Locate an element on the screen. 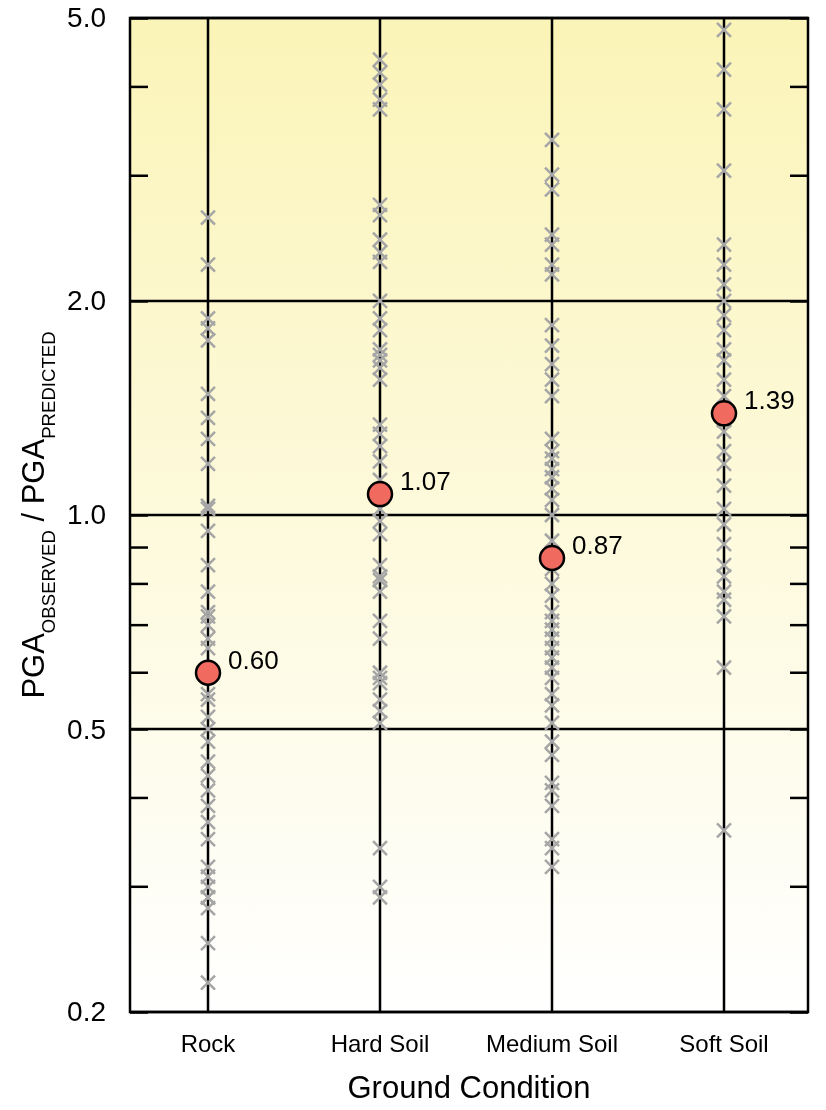 The image size is (826, 1110). x-axis-title: Ground Condition is located at coordinates (469, 1087).